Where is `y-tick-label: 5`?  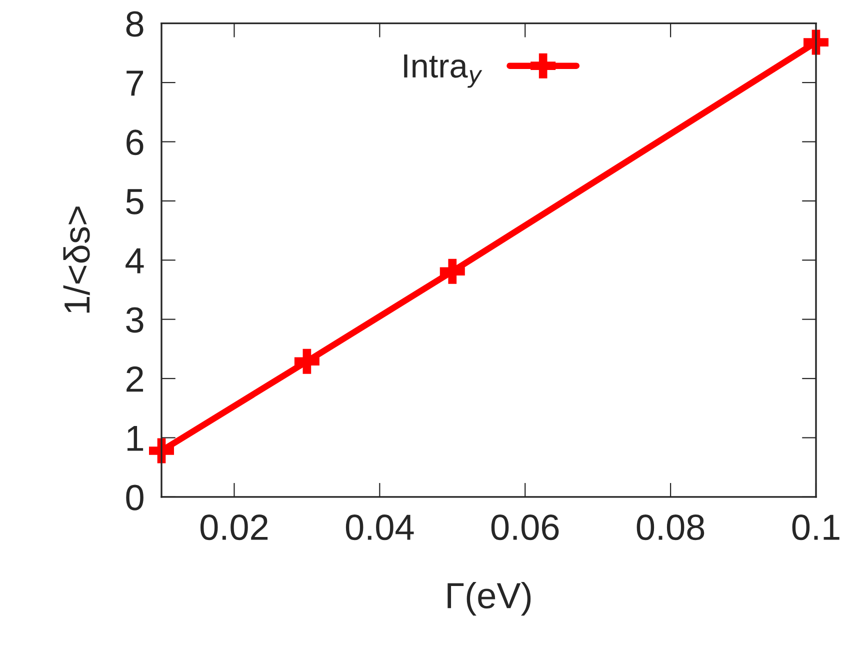 y-tick-label: 5 is located at coordinates (135, 201).